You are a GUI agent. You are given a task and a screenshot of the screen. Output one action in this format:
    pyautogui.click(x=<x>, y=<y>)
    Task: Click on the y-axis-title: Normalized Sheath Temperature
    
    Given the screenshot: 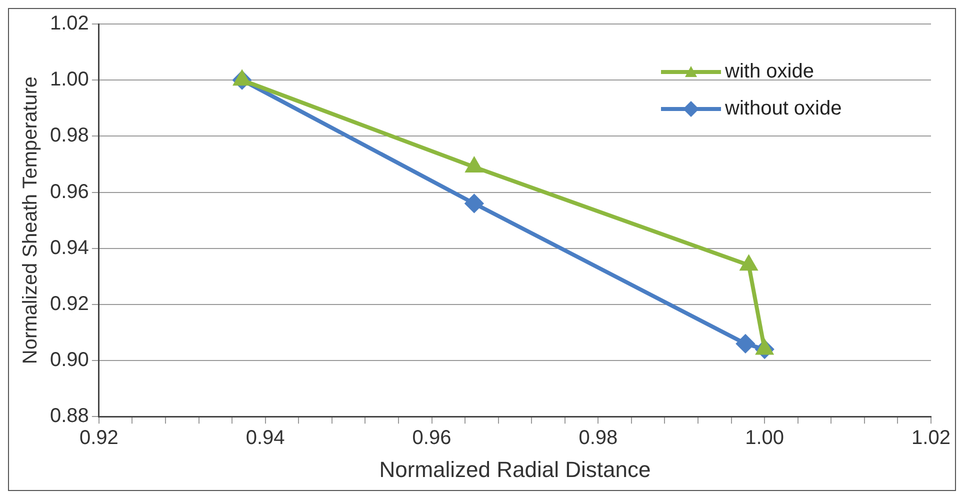 What is the action you would take?
    pyautogui.click(x=31, y=220)
    